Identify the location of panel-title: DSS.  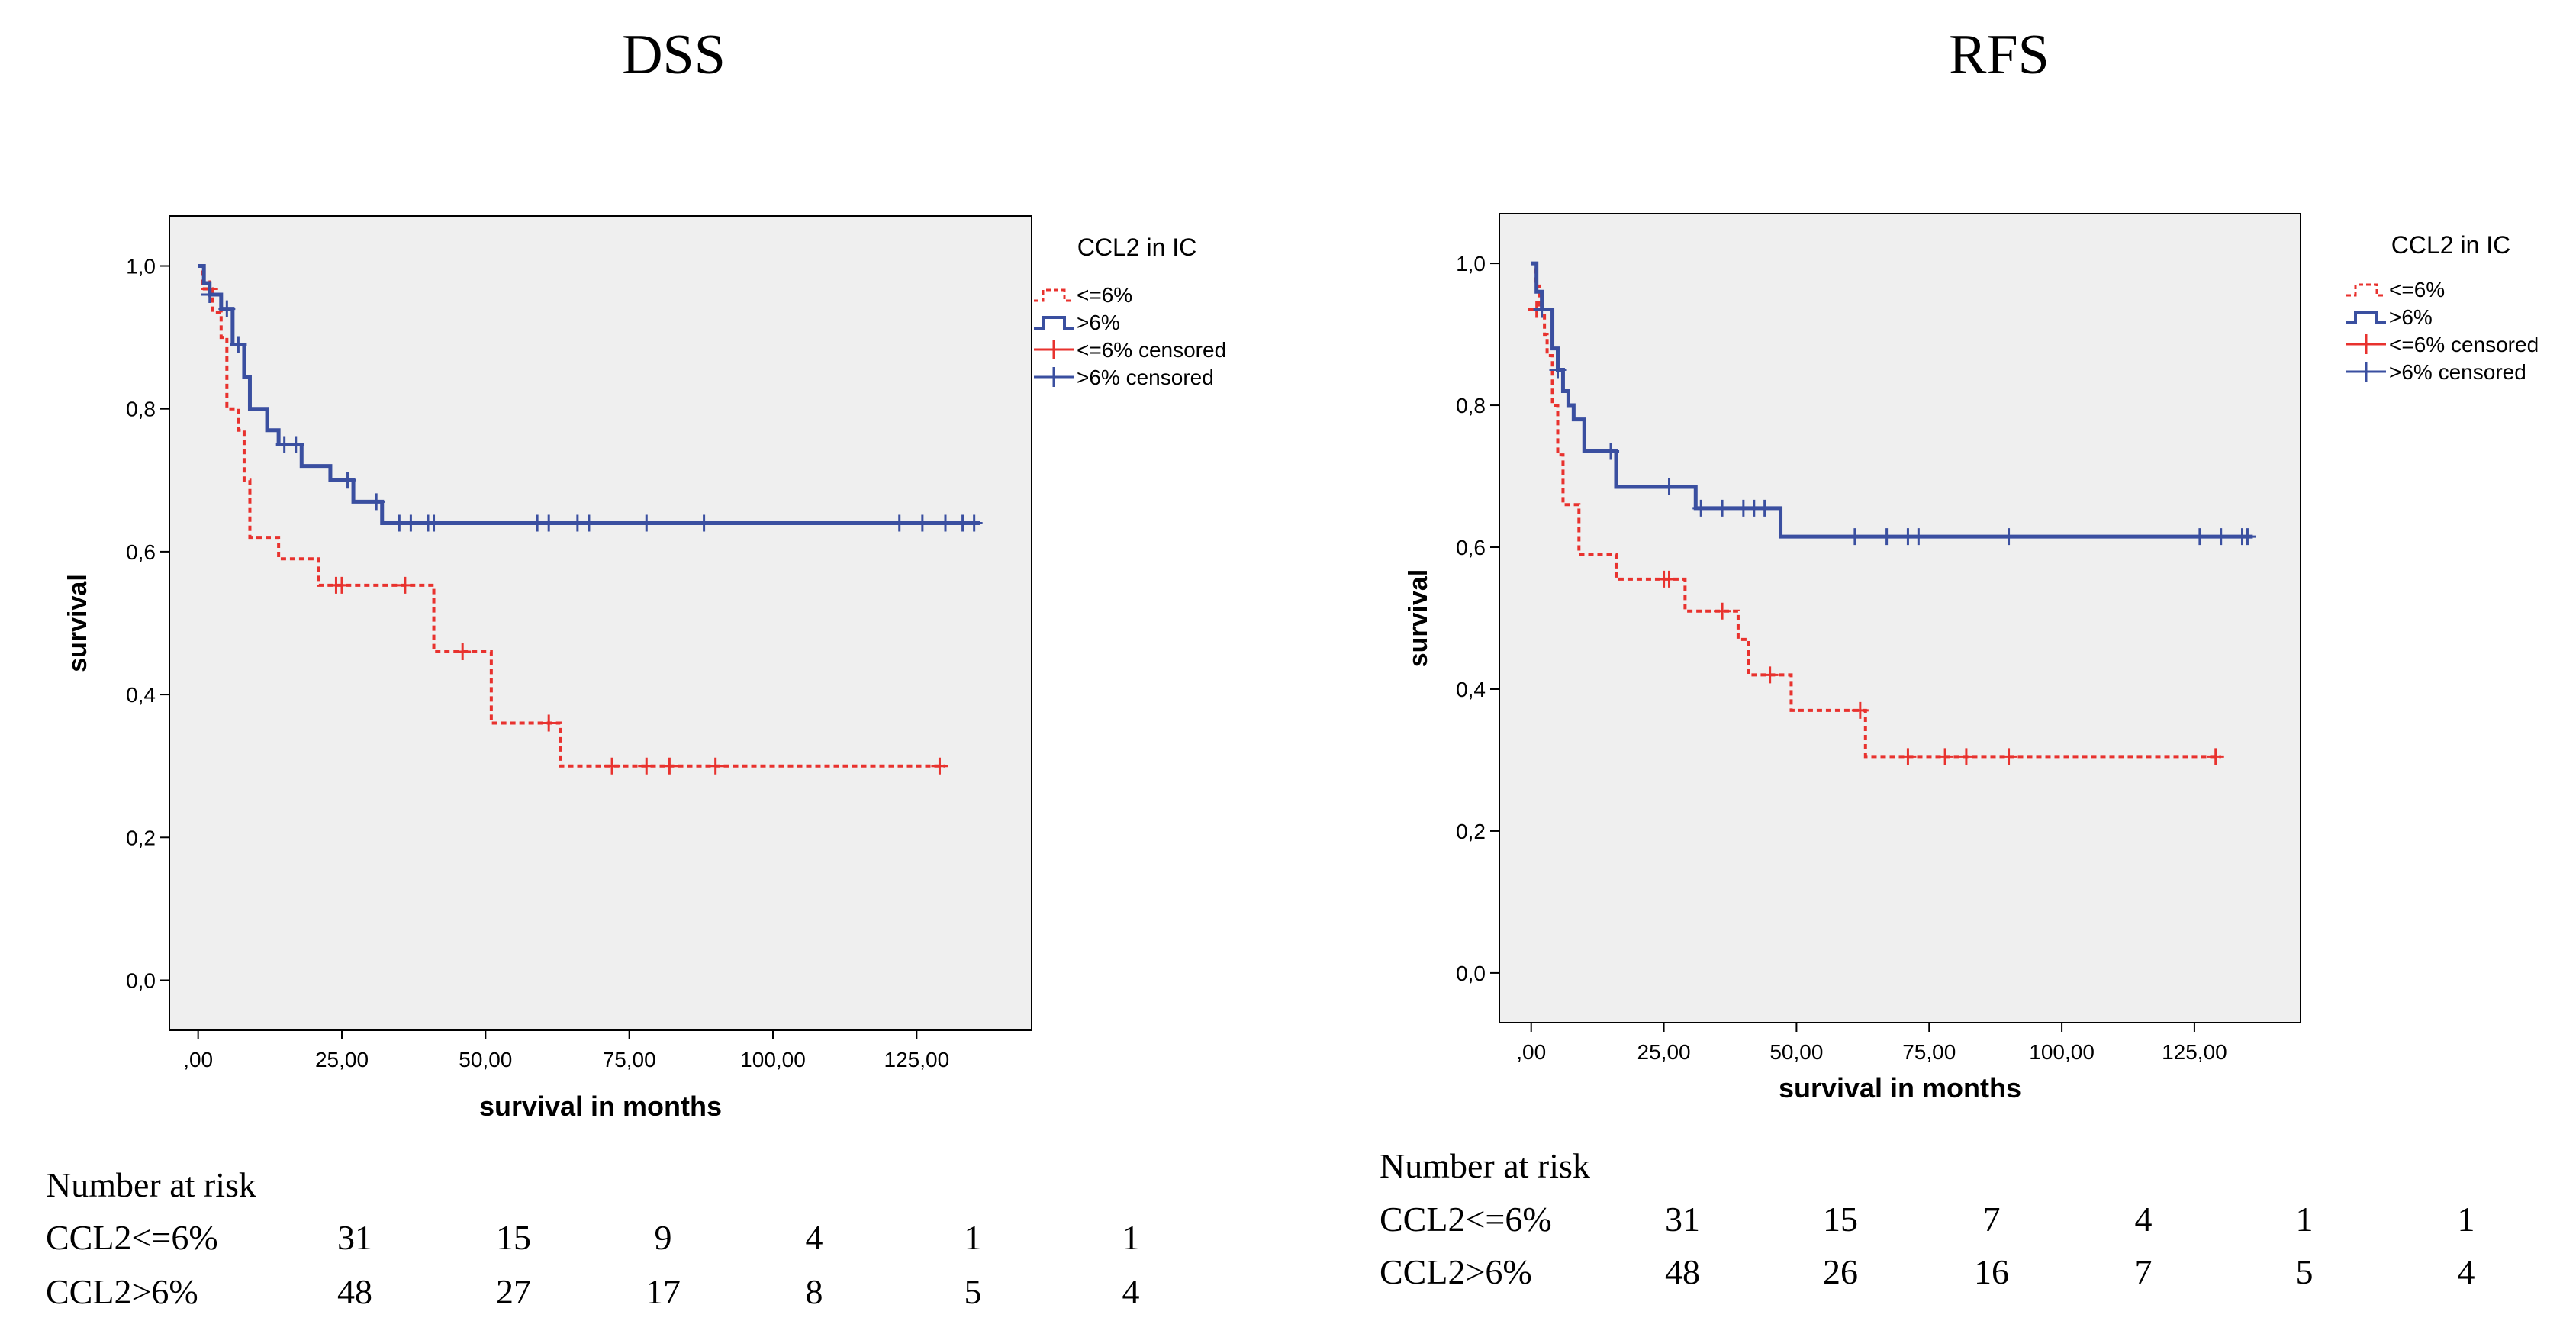
(674, 55).